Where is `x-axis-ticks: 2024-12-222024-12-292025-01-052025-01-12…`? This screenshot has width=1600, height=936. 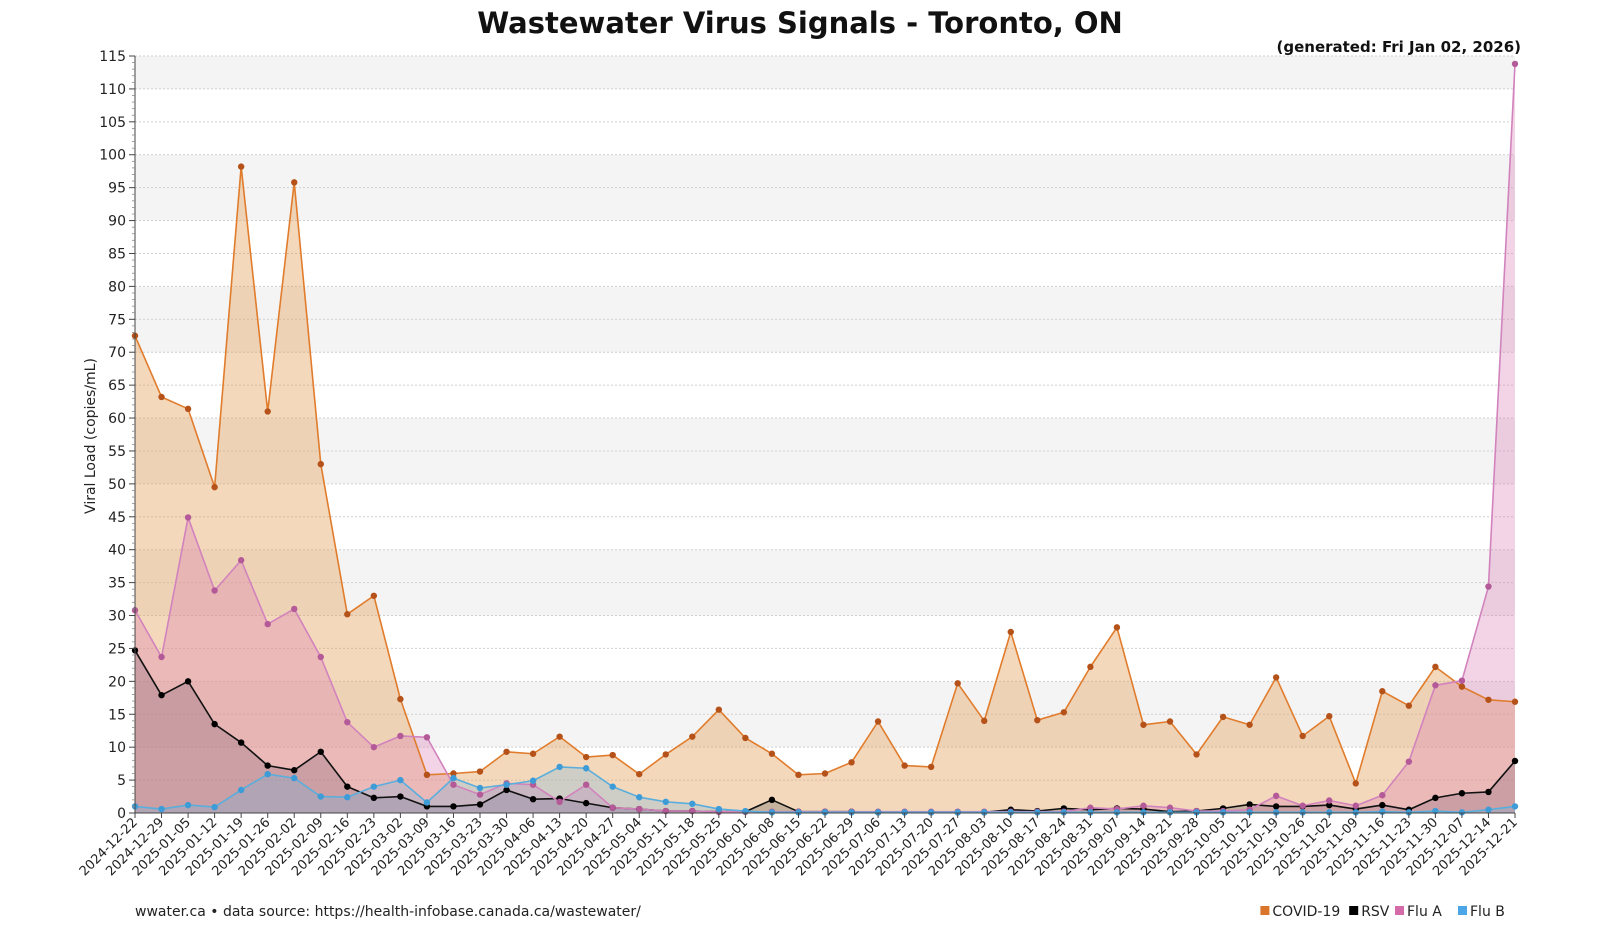 x-axis-ticks: 2024-12-222024-12-292025-01-052025-01-12… is located at coordinates (799, 846).